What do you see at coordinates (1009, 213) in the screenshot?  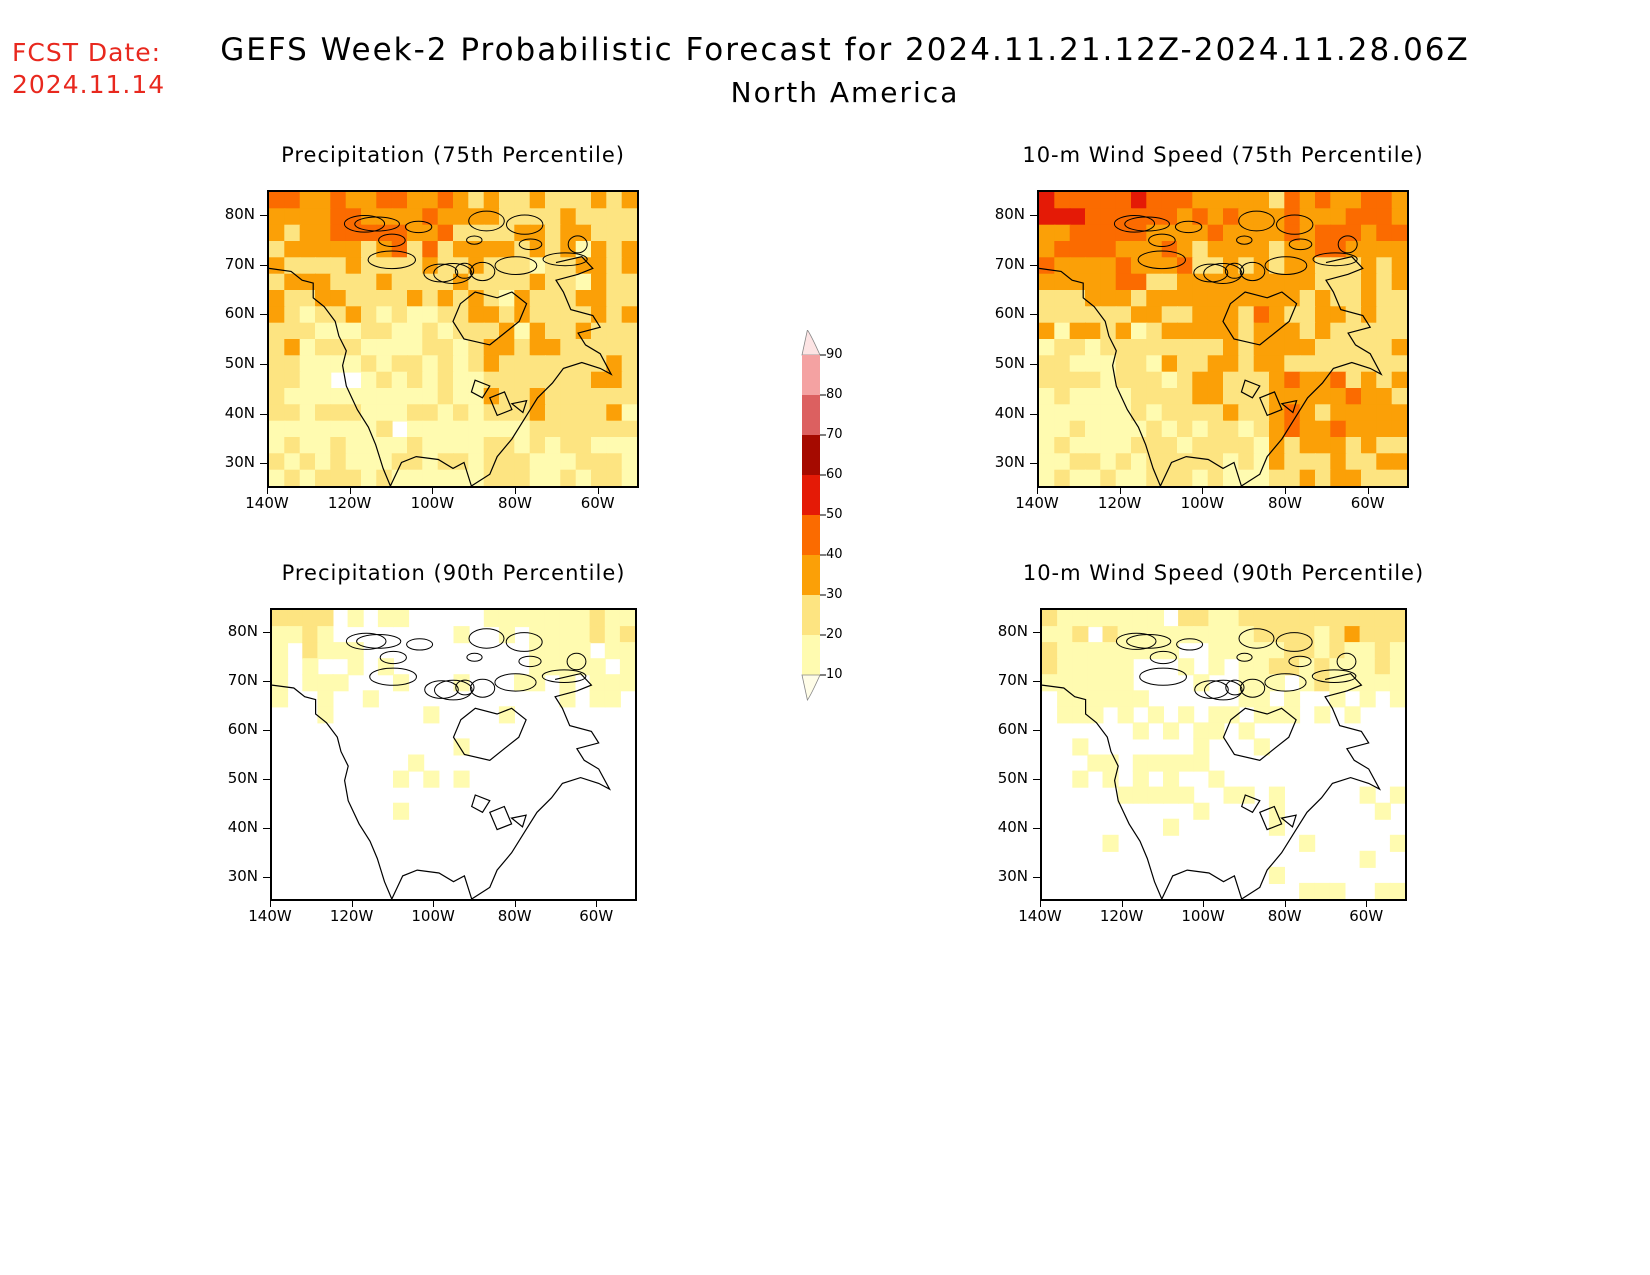 I see `y-tick-label: 80N` at bounding box center [1009, 213].